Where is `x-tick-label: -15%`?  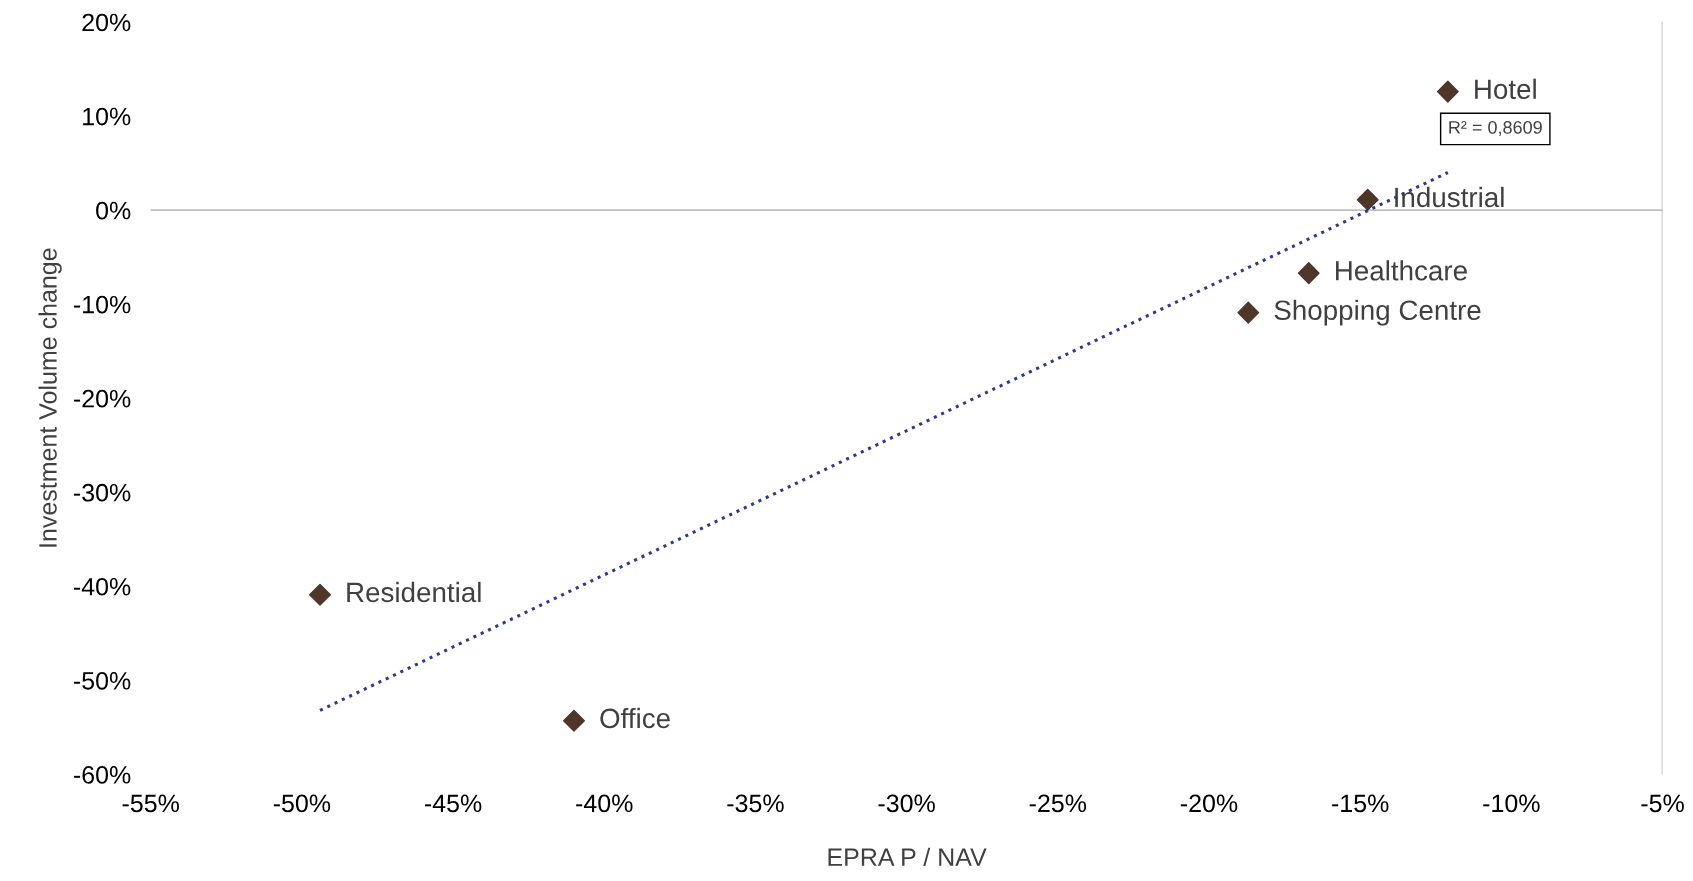 x-tick-label: -15% is located at coordinates (1360, 803).